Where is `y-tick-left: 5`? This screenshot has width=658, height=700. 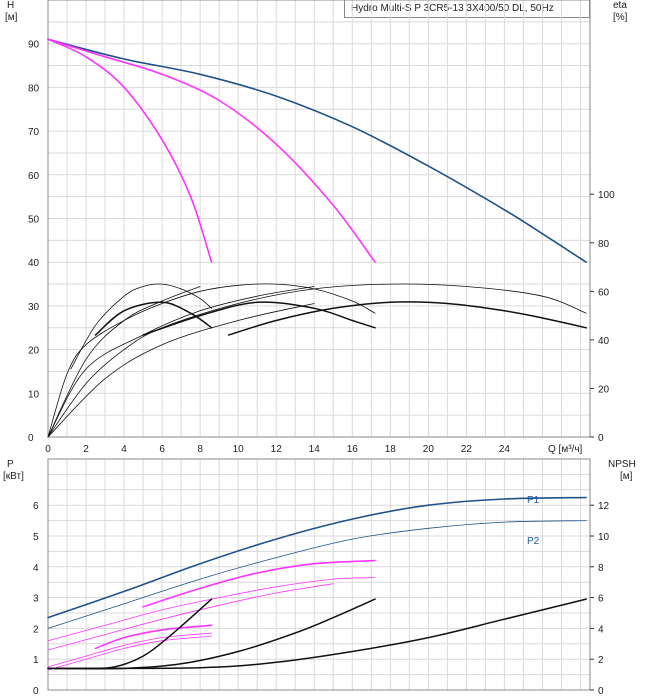
y-tick-left: 5 is located at coordinates (36, 537).